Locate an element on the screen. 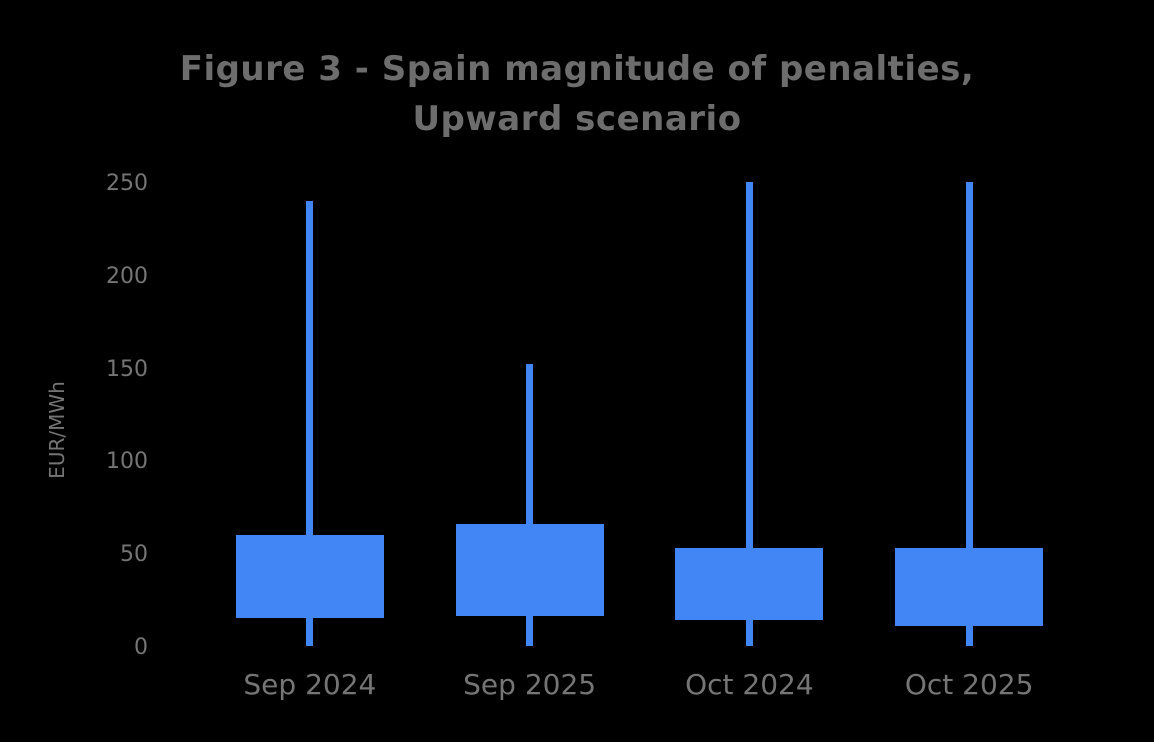 The image size is (1154, 742). candle-box-oct-2024 is located at coordinates (749, 584).